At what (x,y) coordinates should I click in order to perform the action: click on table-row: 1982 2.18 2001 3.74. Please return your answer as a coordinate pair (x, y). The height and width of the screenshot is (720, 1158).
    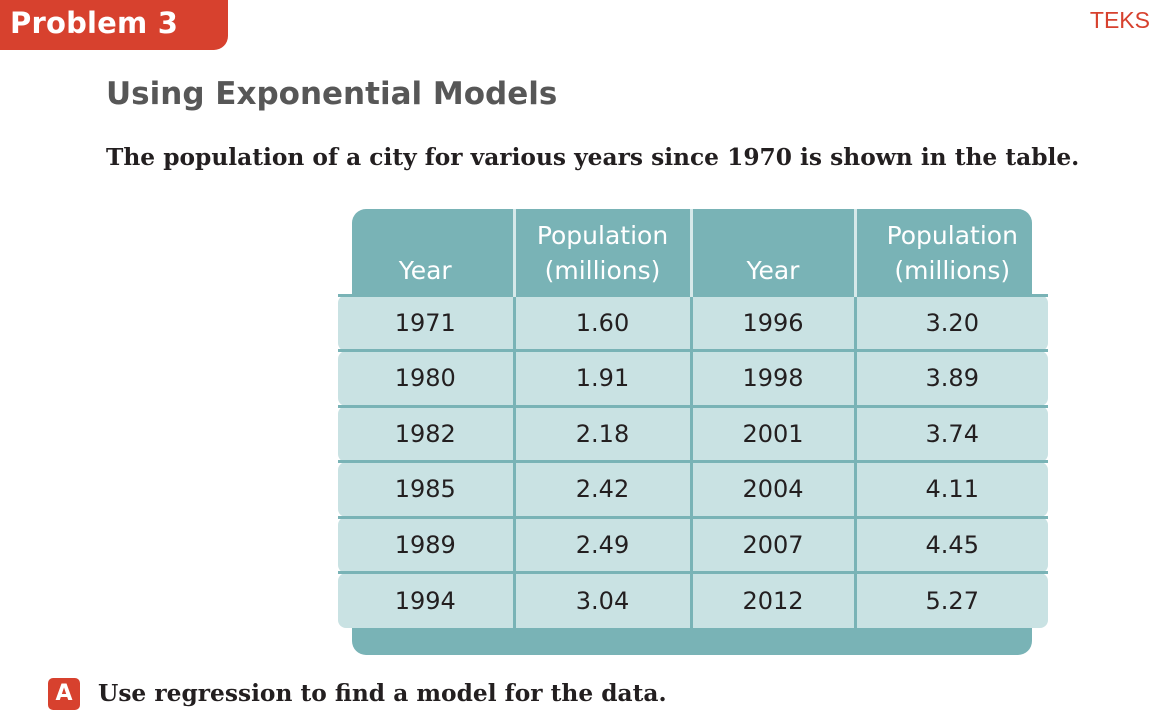
    Looking at the image, I should click on (693, 433).